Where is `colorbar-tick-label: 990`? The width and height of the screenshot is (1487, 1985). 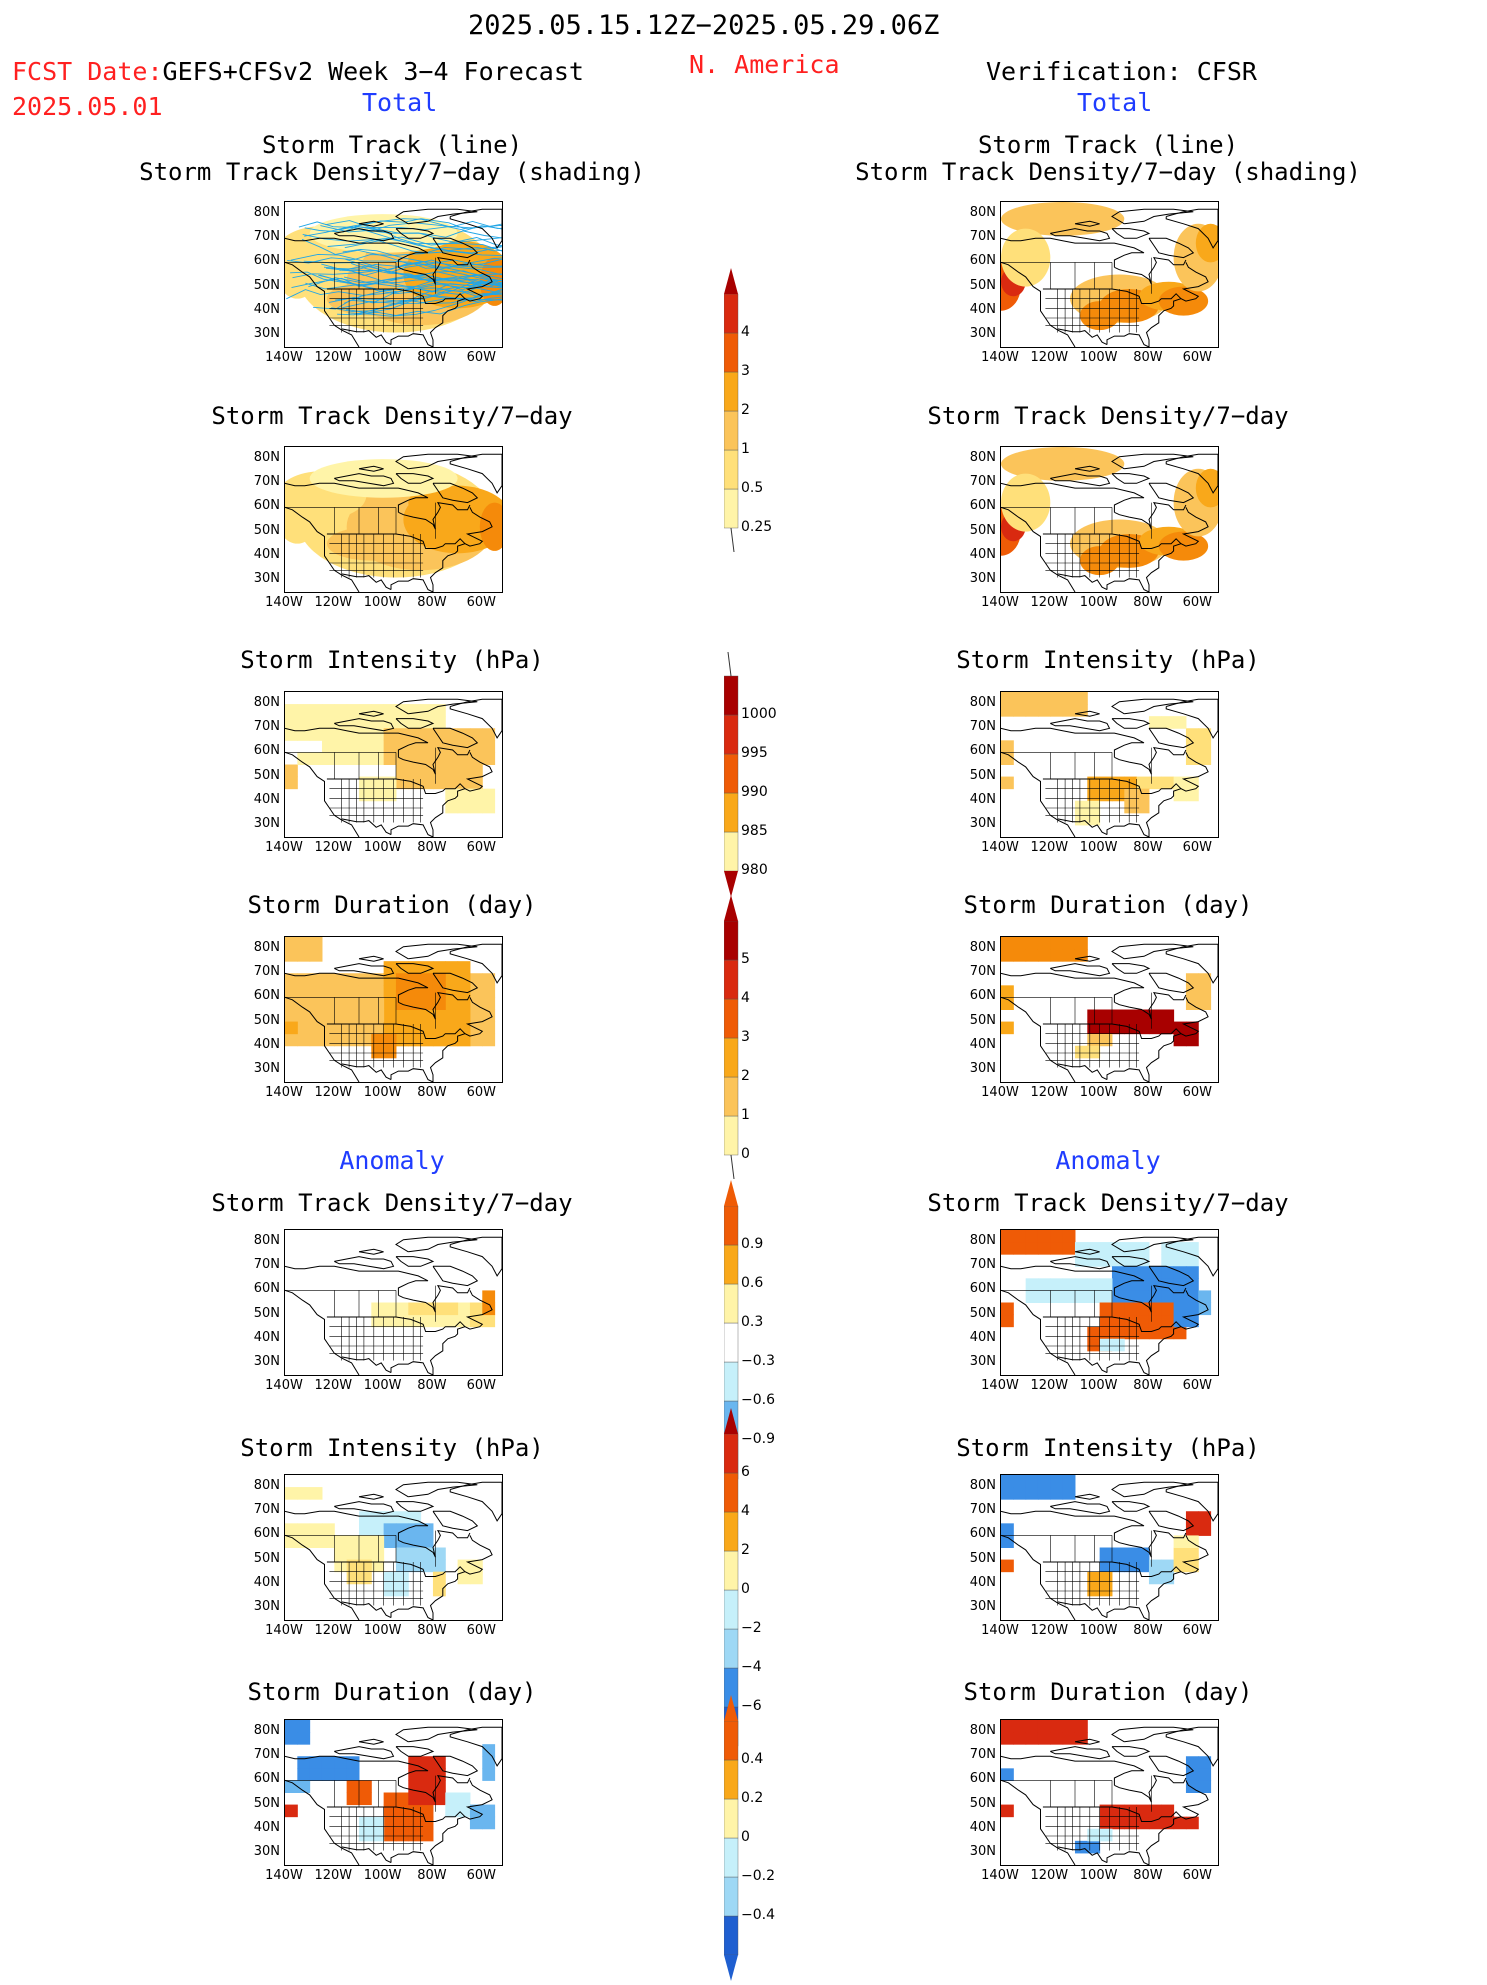 colorbar-tick-label: 990 is located at coordinates (754, 792).